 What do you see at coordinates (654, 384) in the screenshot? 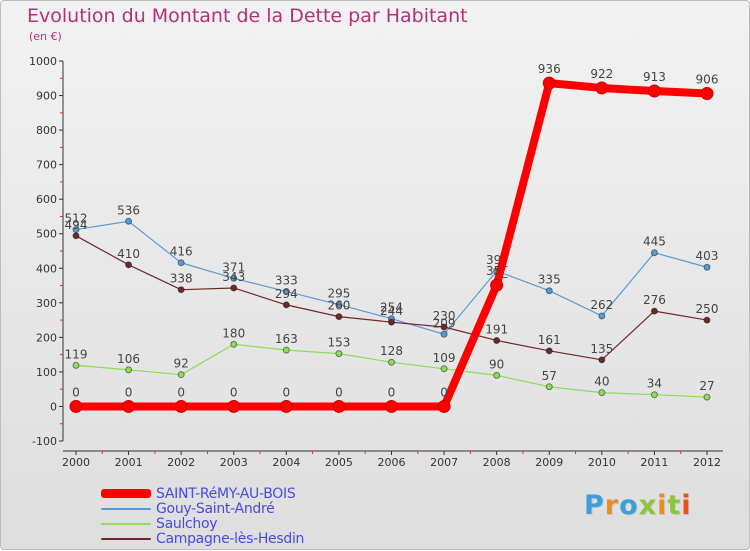
I see `data-label-saulchoy: 34` at bounding box center [654, 384].